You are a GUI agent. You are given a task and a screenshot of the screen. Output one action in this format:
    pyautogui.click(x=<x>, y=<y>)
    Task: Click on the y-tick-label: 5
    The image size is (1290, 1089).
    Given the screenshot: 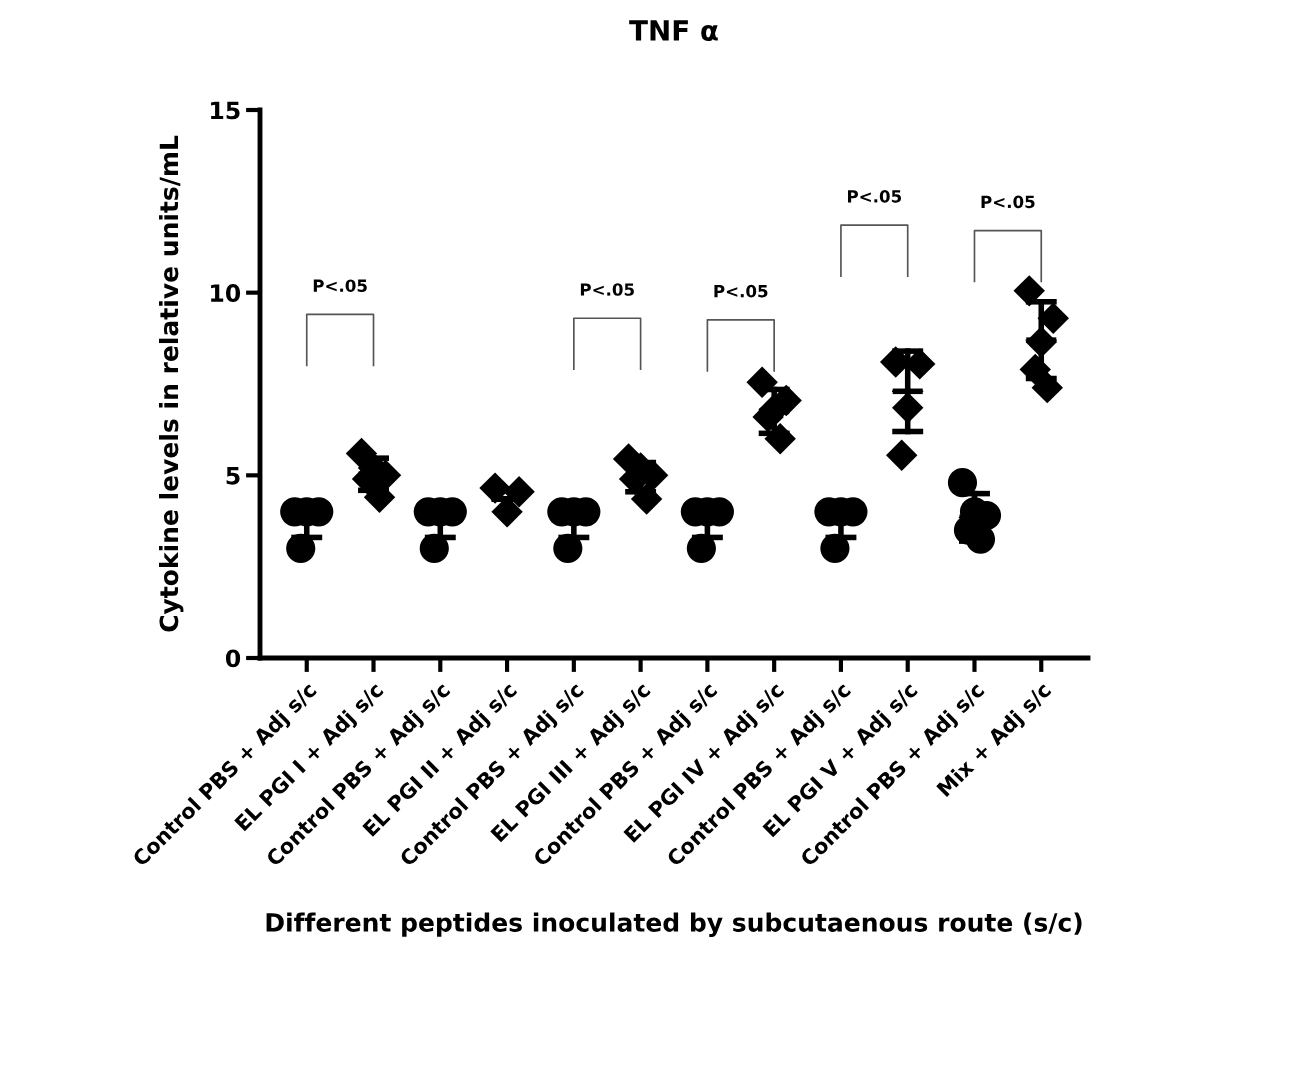 What is the action you would take?
    pyautogui.click(x=233, y=476)
    